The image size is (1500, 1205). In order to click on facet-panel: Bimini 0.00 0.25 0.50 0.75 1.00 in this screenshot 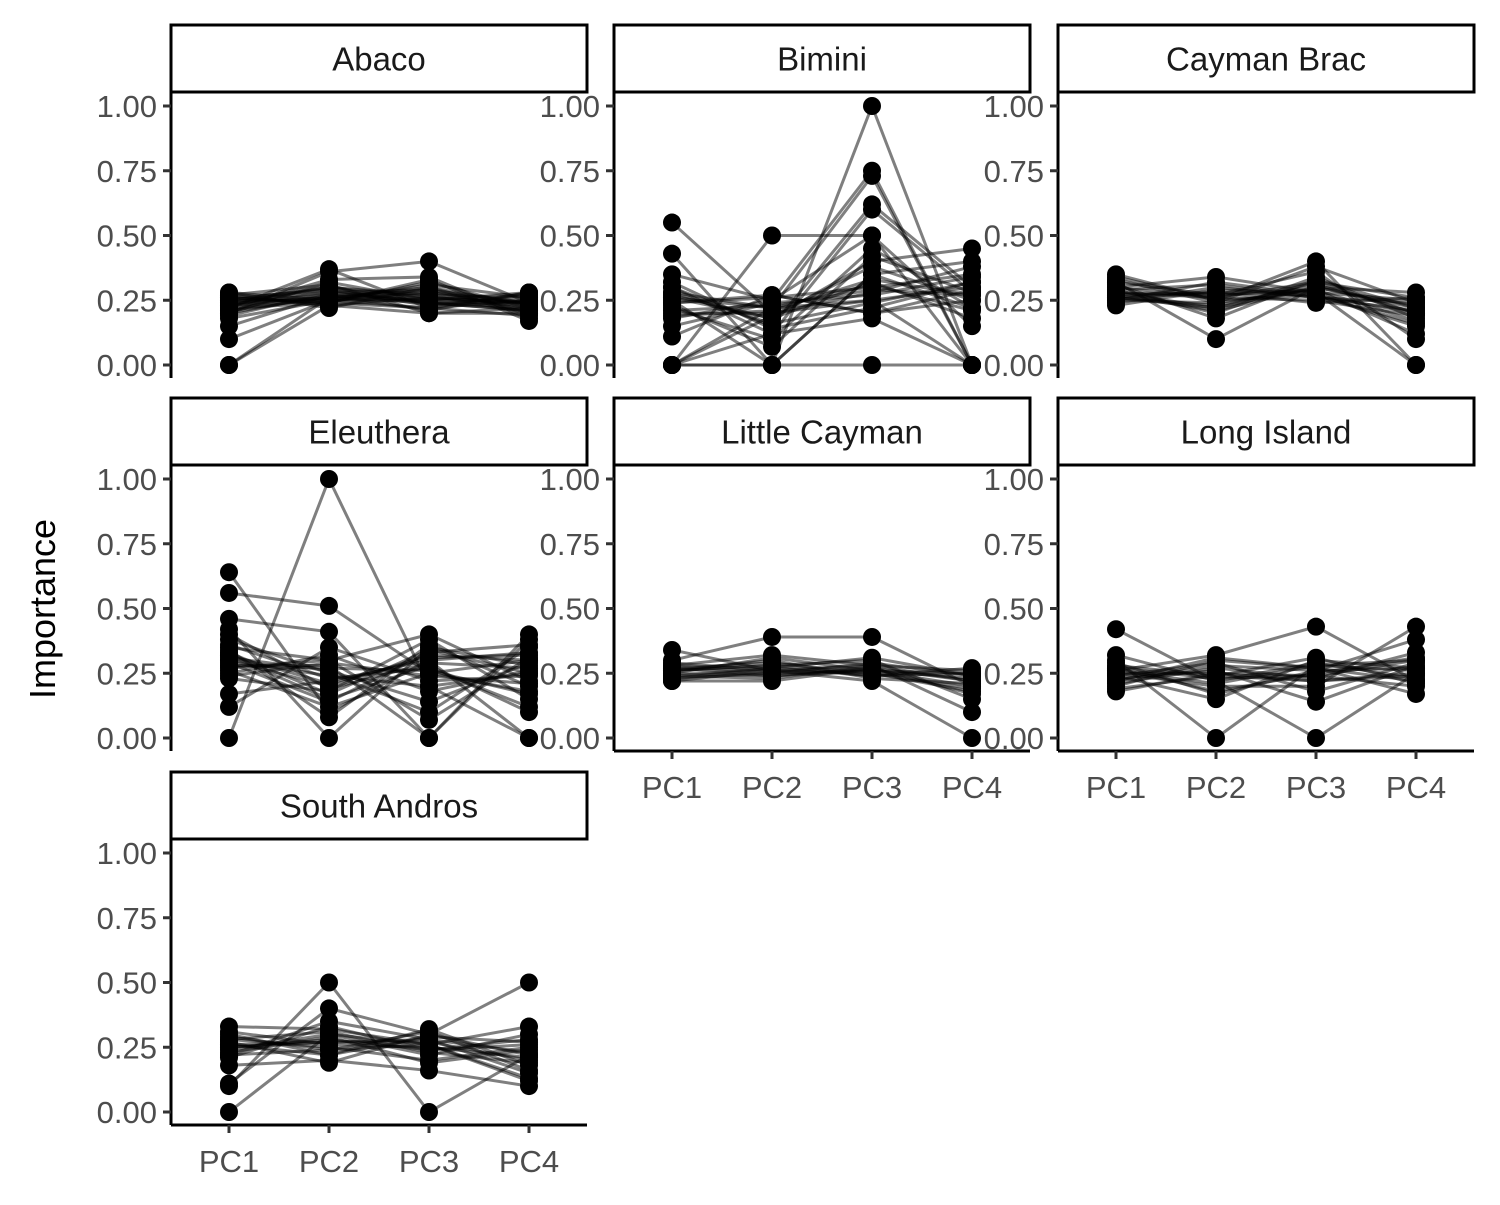, I will do `click(786, 203)`.